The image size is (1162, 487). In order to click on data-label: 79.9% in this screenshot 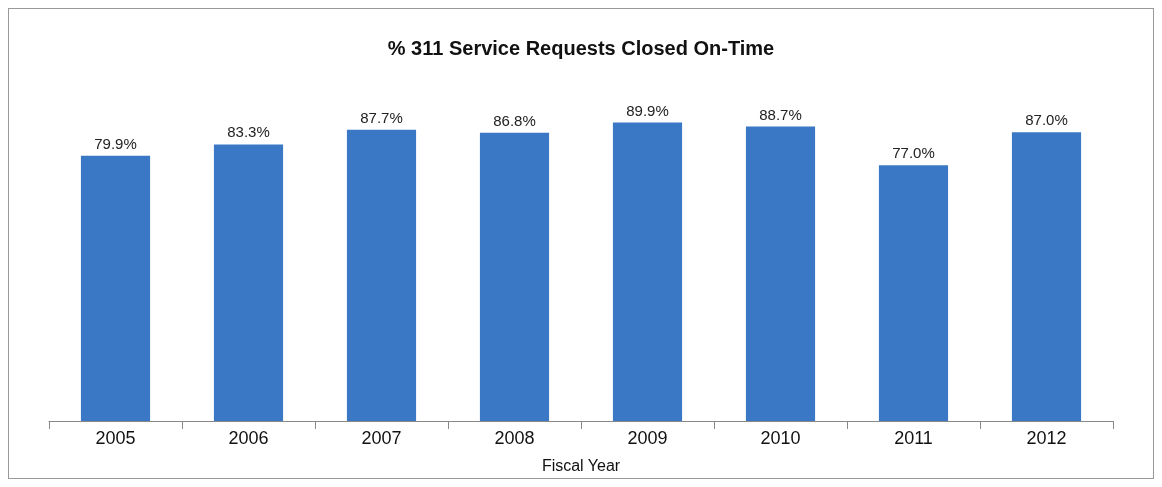, I will do `click(115, 143)`.